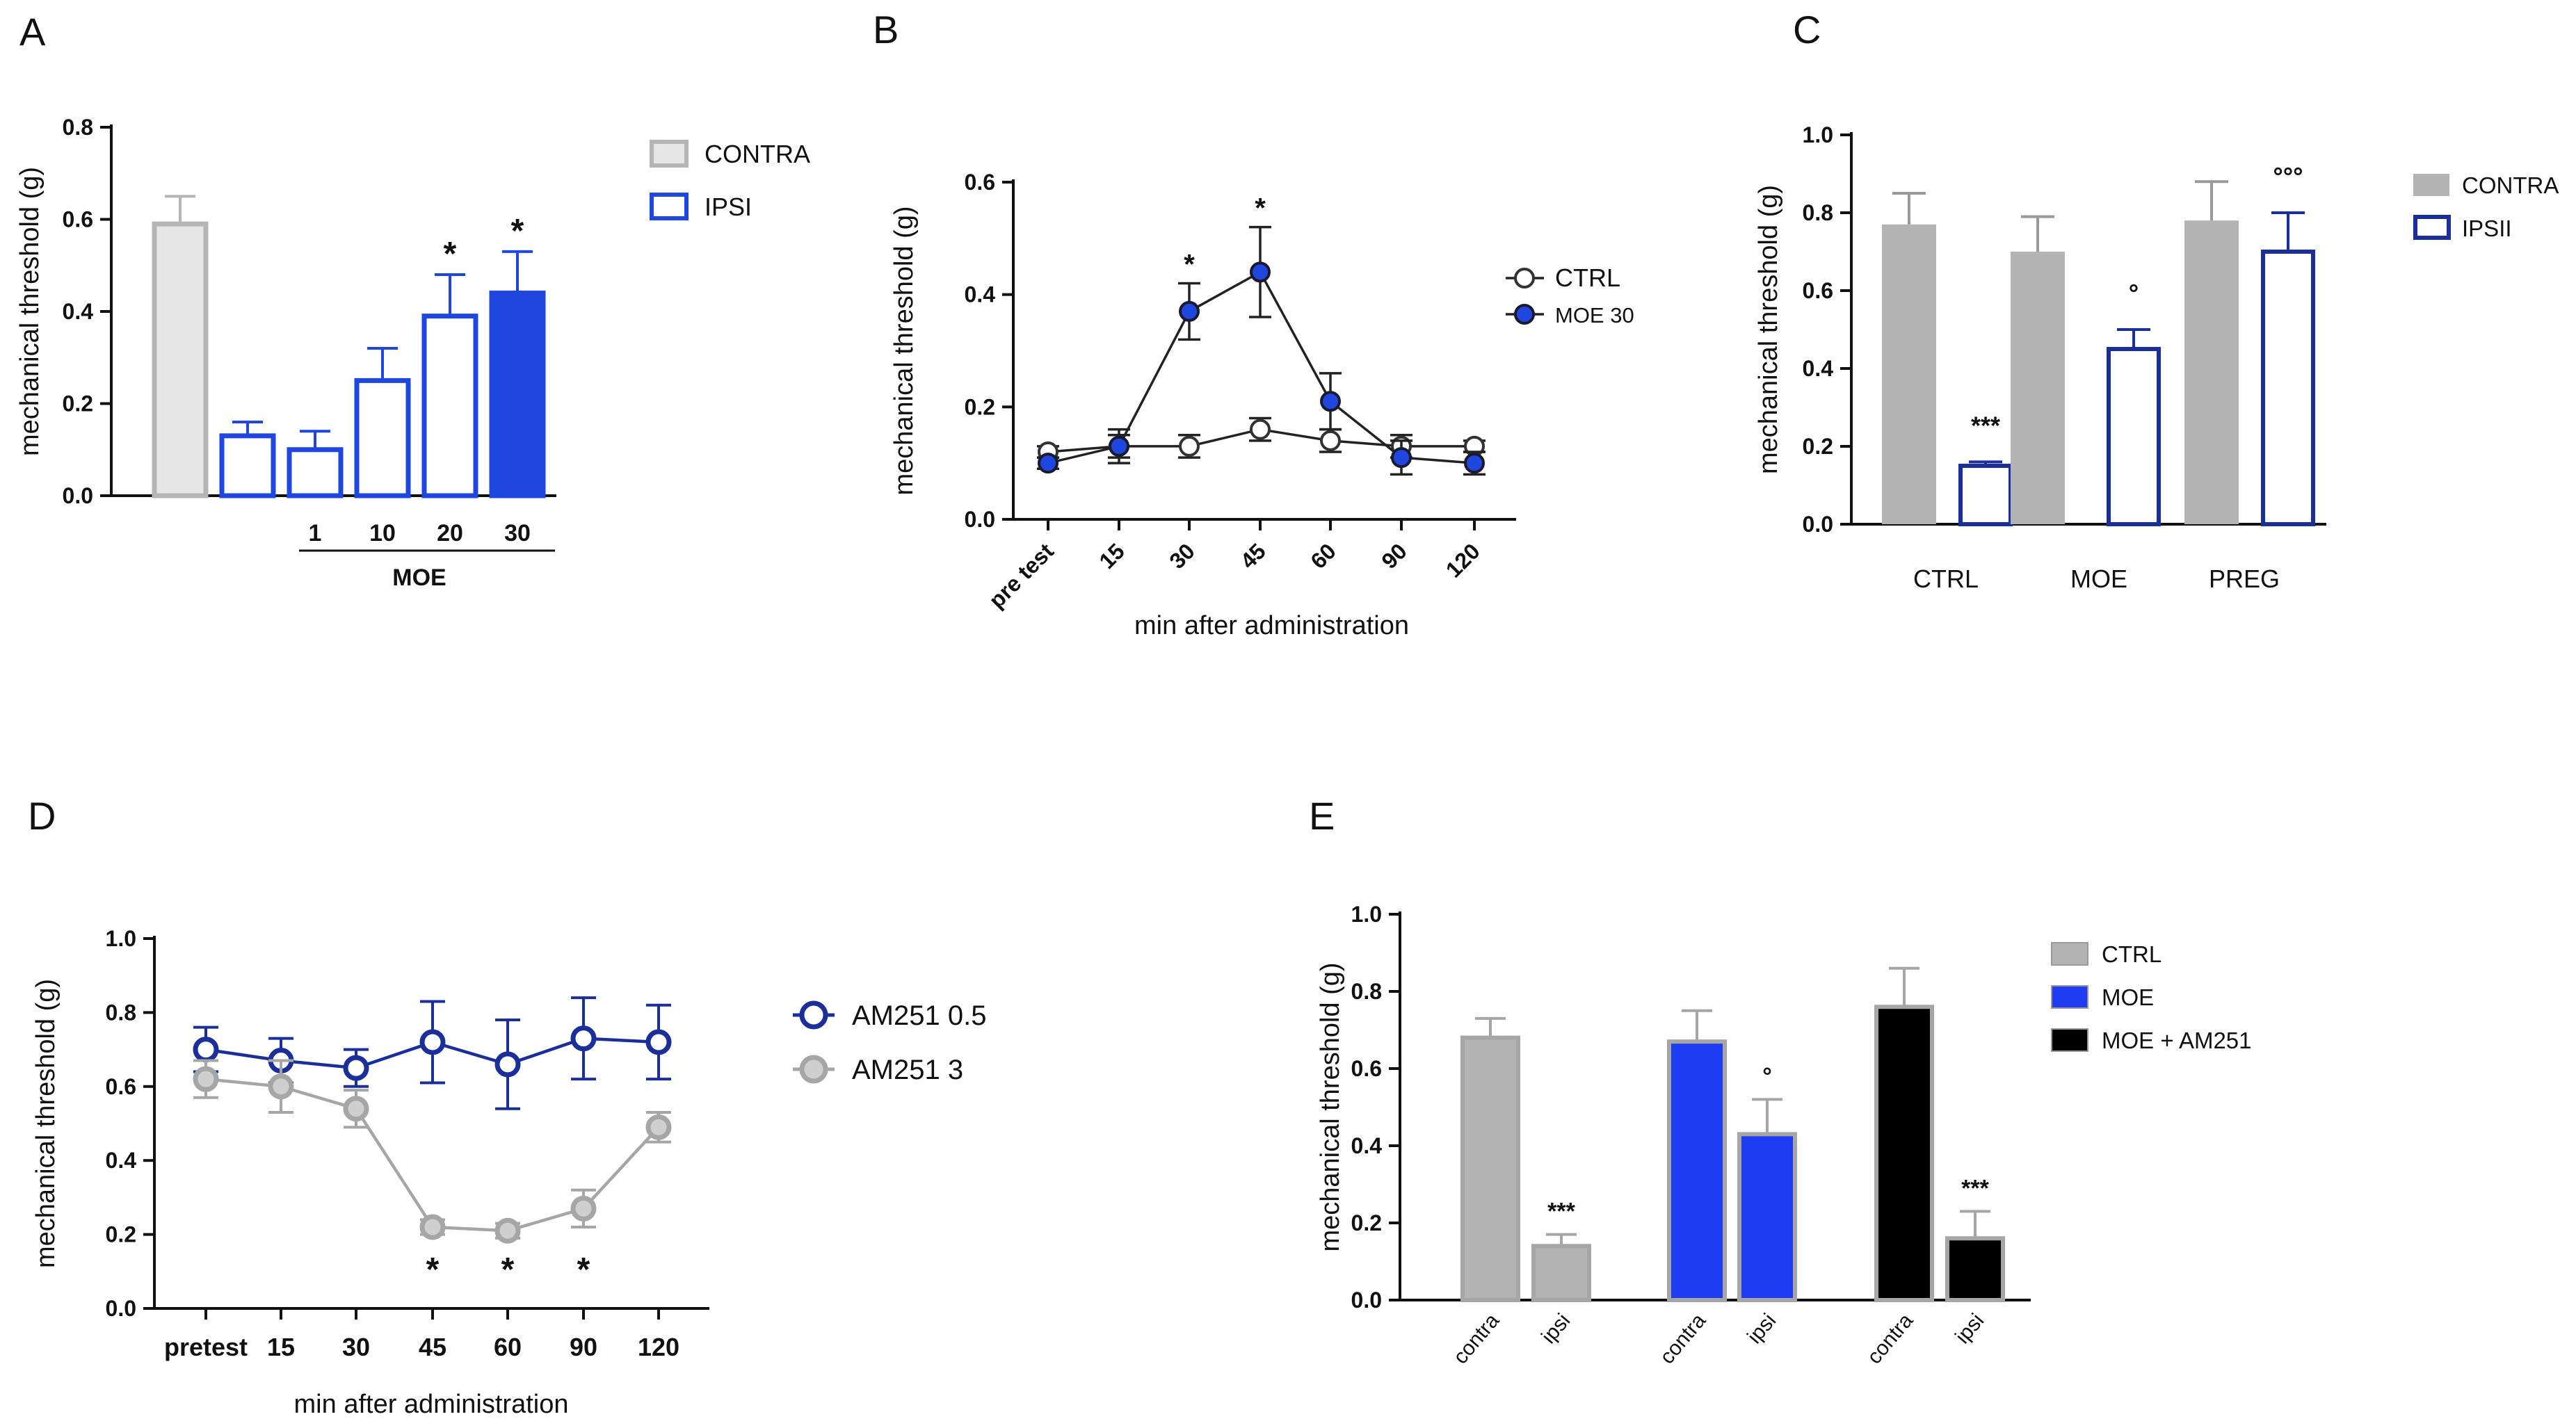 Image resolution: width=2576 pixels, height=1428 pixels. I want to click on legend-label: CONTRA, so click(757, 154).